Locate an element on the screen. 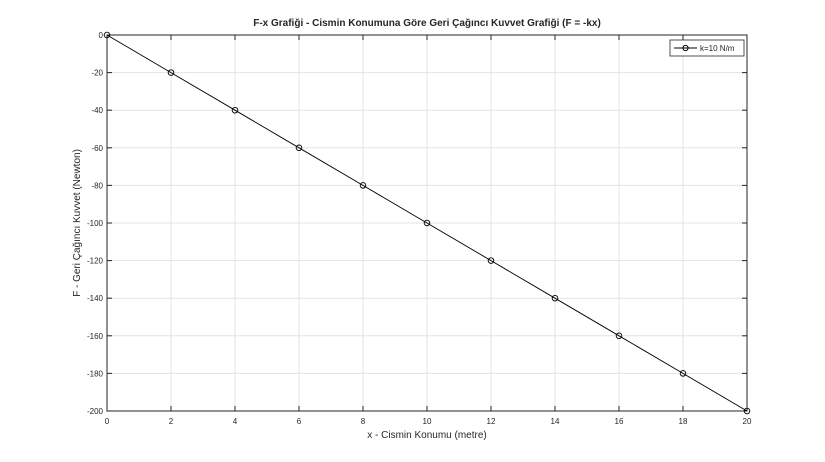  x-tick-label: 10 is located at coordinates (427, 421).